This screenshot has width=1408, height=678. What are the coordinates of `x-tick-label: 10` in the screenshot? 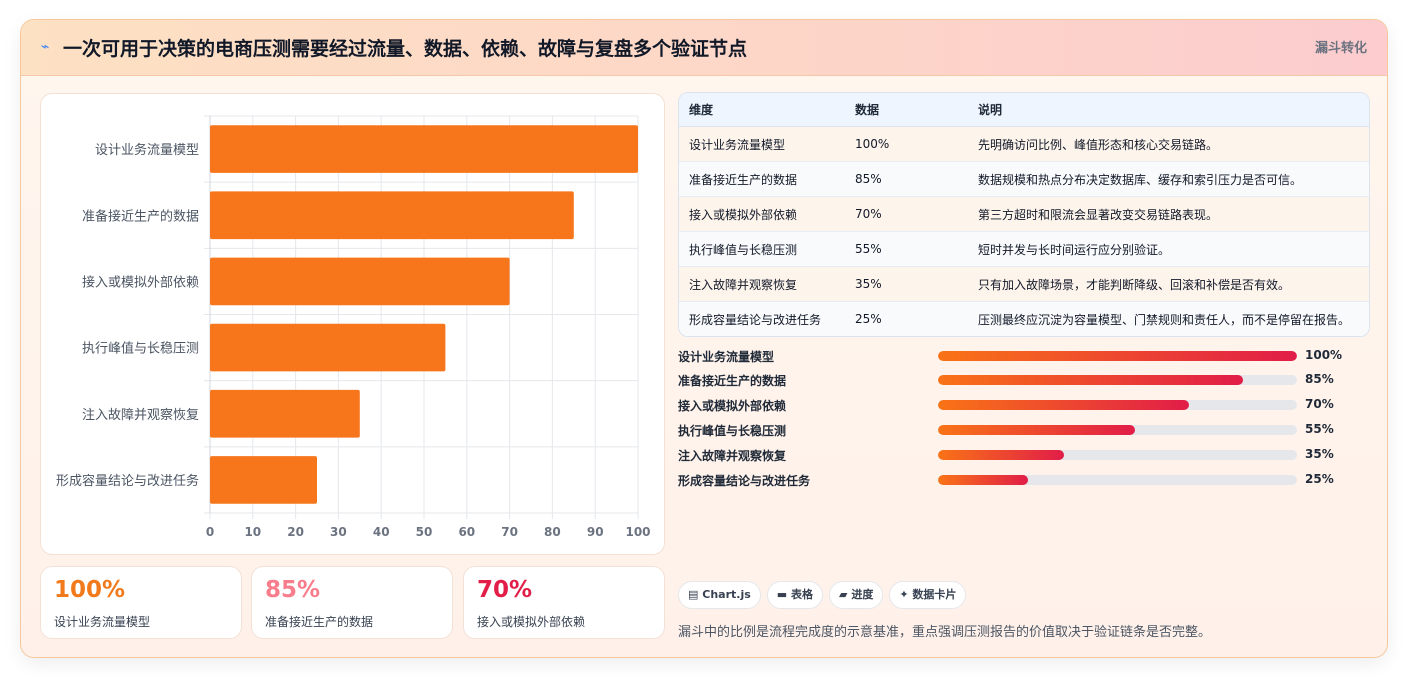 It's located at (252, 532).